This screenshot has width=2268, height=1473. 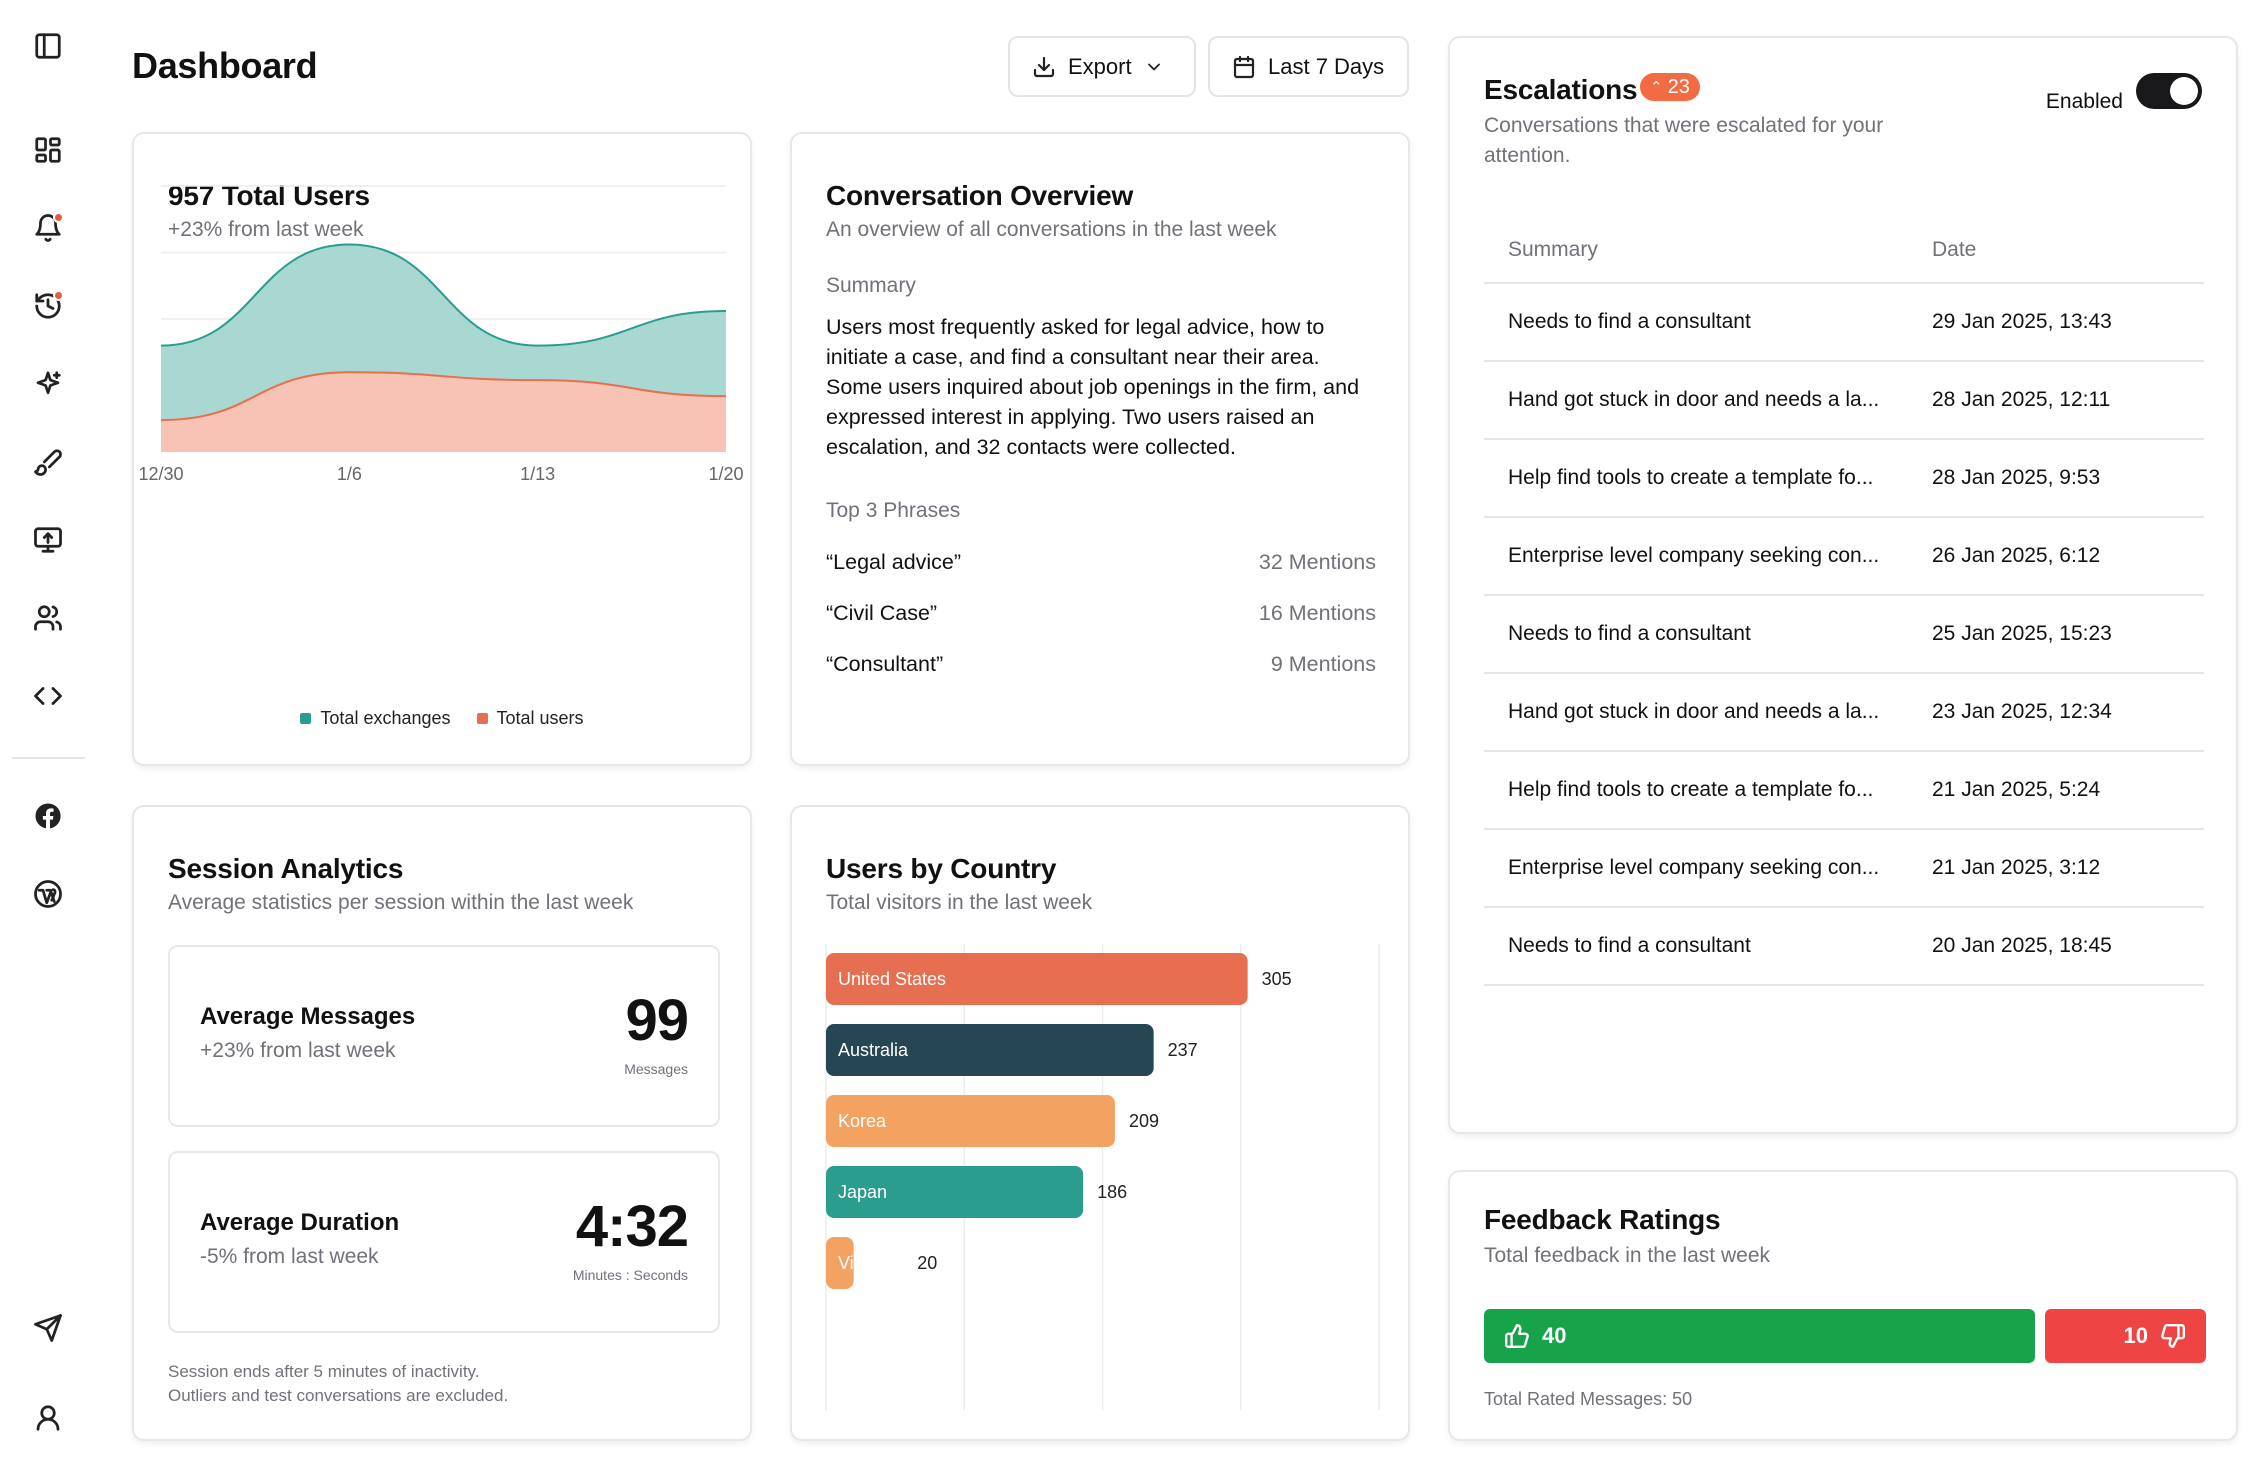 What do you see at coordinates (927, 1263) in the screenshot?
I see `bar-value-label: 20` at bounding box center [927, 1263].